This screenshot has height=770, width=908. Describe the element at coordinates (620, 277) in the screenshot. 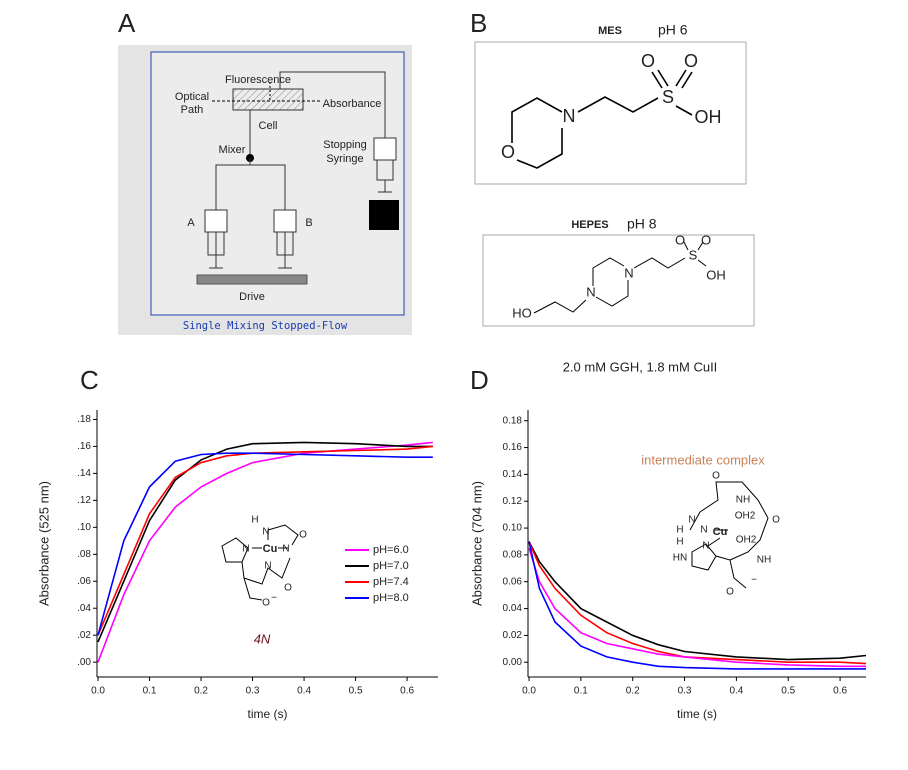

I see `hepes-structure` at that location.